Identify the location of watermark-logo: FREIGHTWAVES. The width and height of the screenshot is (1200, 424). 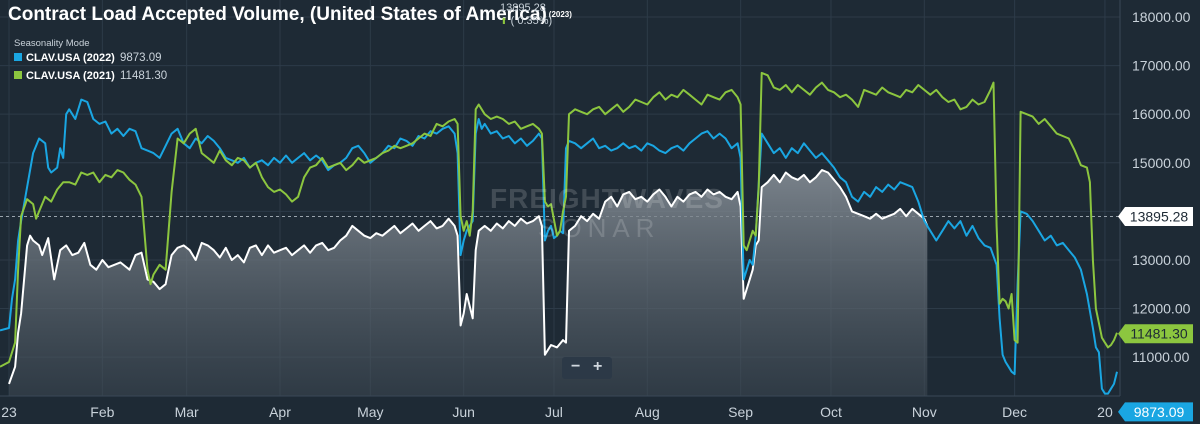
(607, 198).